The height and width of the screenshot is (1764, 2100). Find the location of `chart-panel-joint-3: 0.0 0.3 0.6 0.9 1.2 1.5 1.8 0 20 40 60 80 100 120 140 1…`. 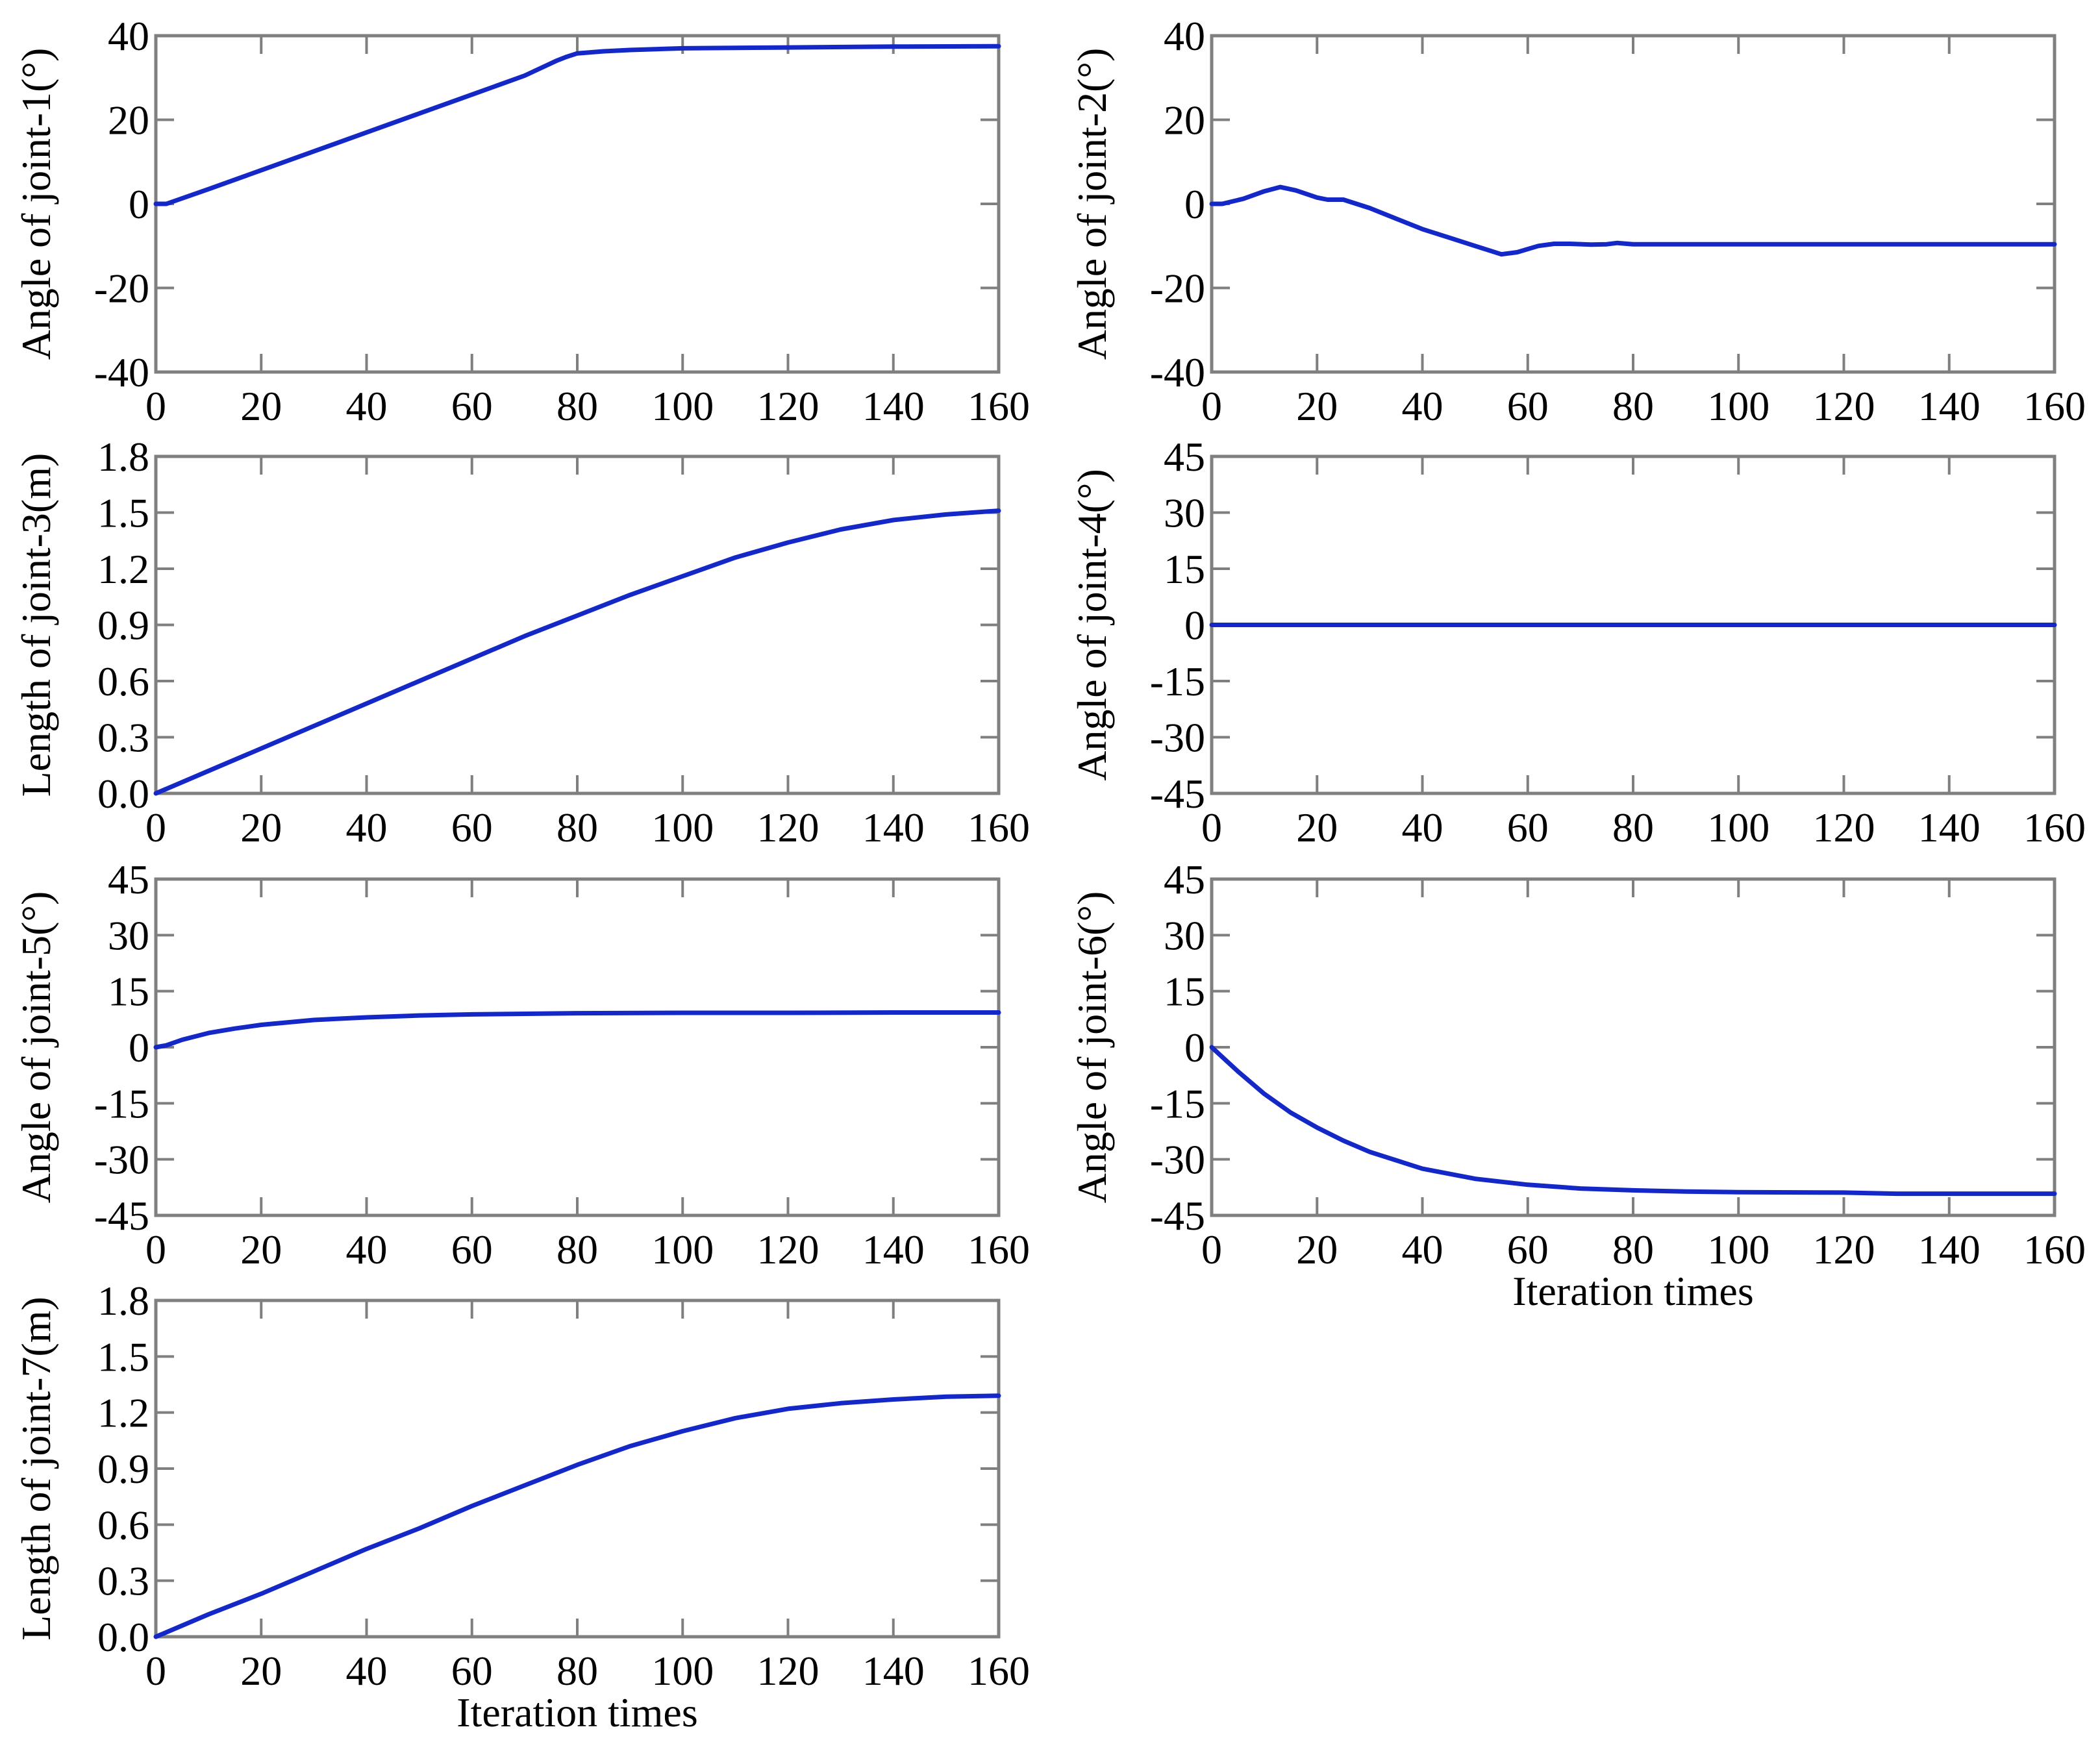

chart-panel-joint-3: 0.0 0.3 0.6 0.9 1.2 1.5 1.8 0 20 40 60 80 100 120 140 1… is located at coordinates (521, 642).